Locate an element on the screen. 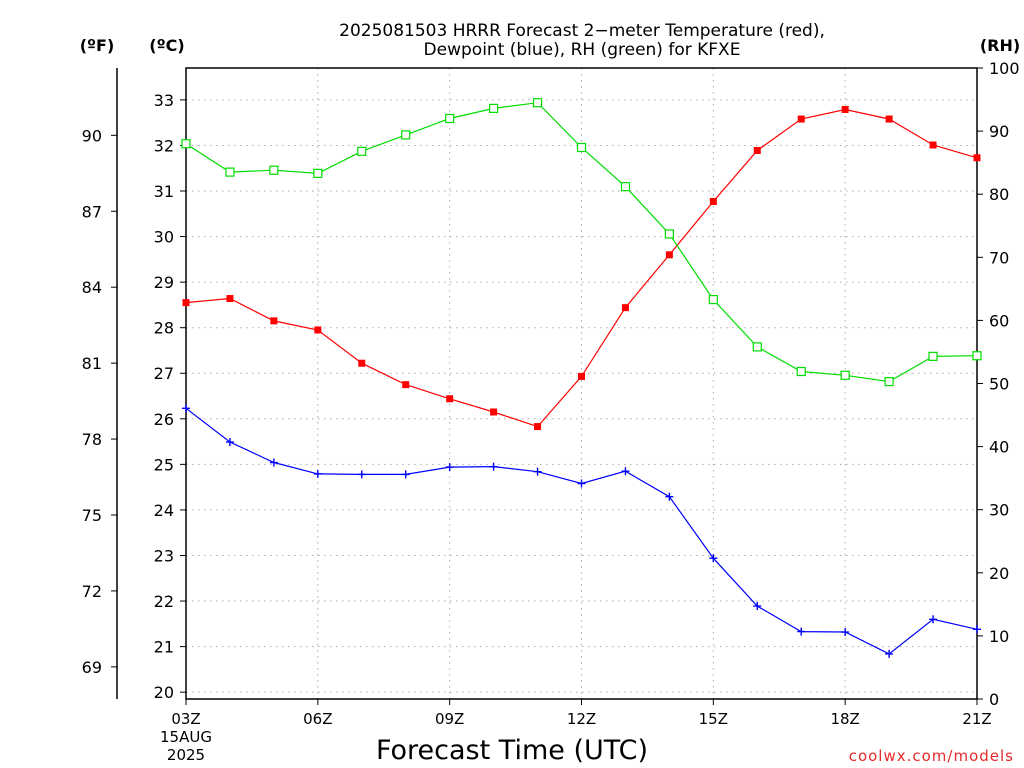  x-tick-label: 21Z is located at coordinates (976, 719).